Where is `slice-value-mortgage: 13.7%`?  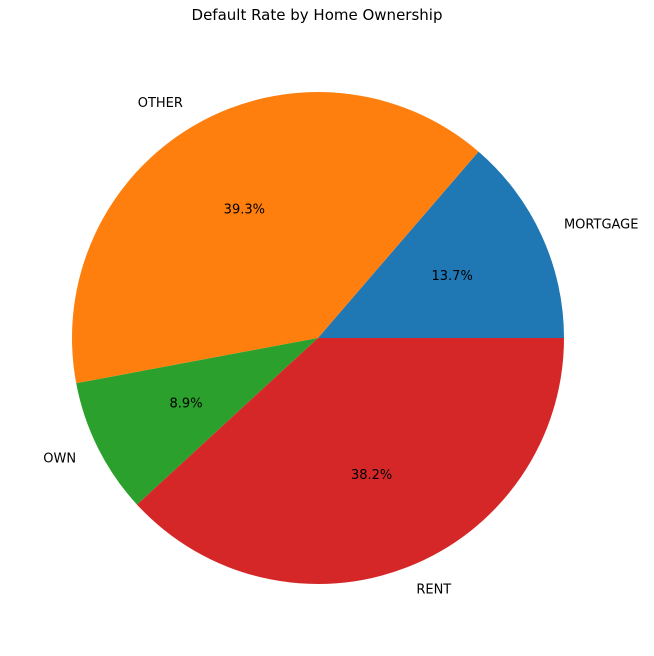 slice-value-mortgage: 13.7% is located at coordinates (452, 276).